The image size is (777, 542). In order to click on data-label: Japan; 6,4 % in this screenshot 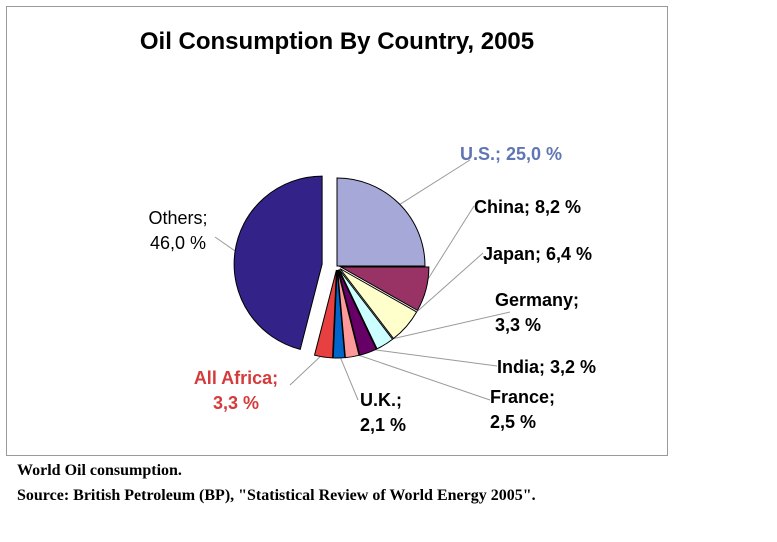, I will do `click(537, 254)`.